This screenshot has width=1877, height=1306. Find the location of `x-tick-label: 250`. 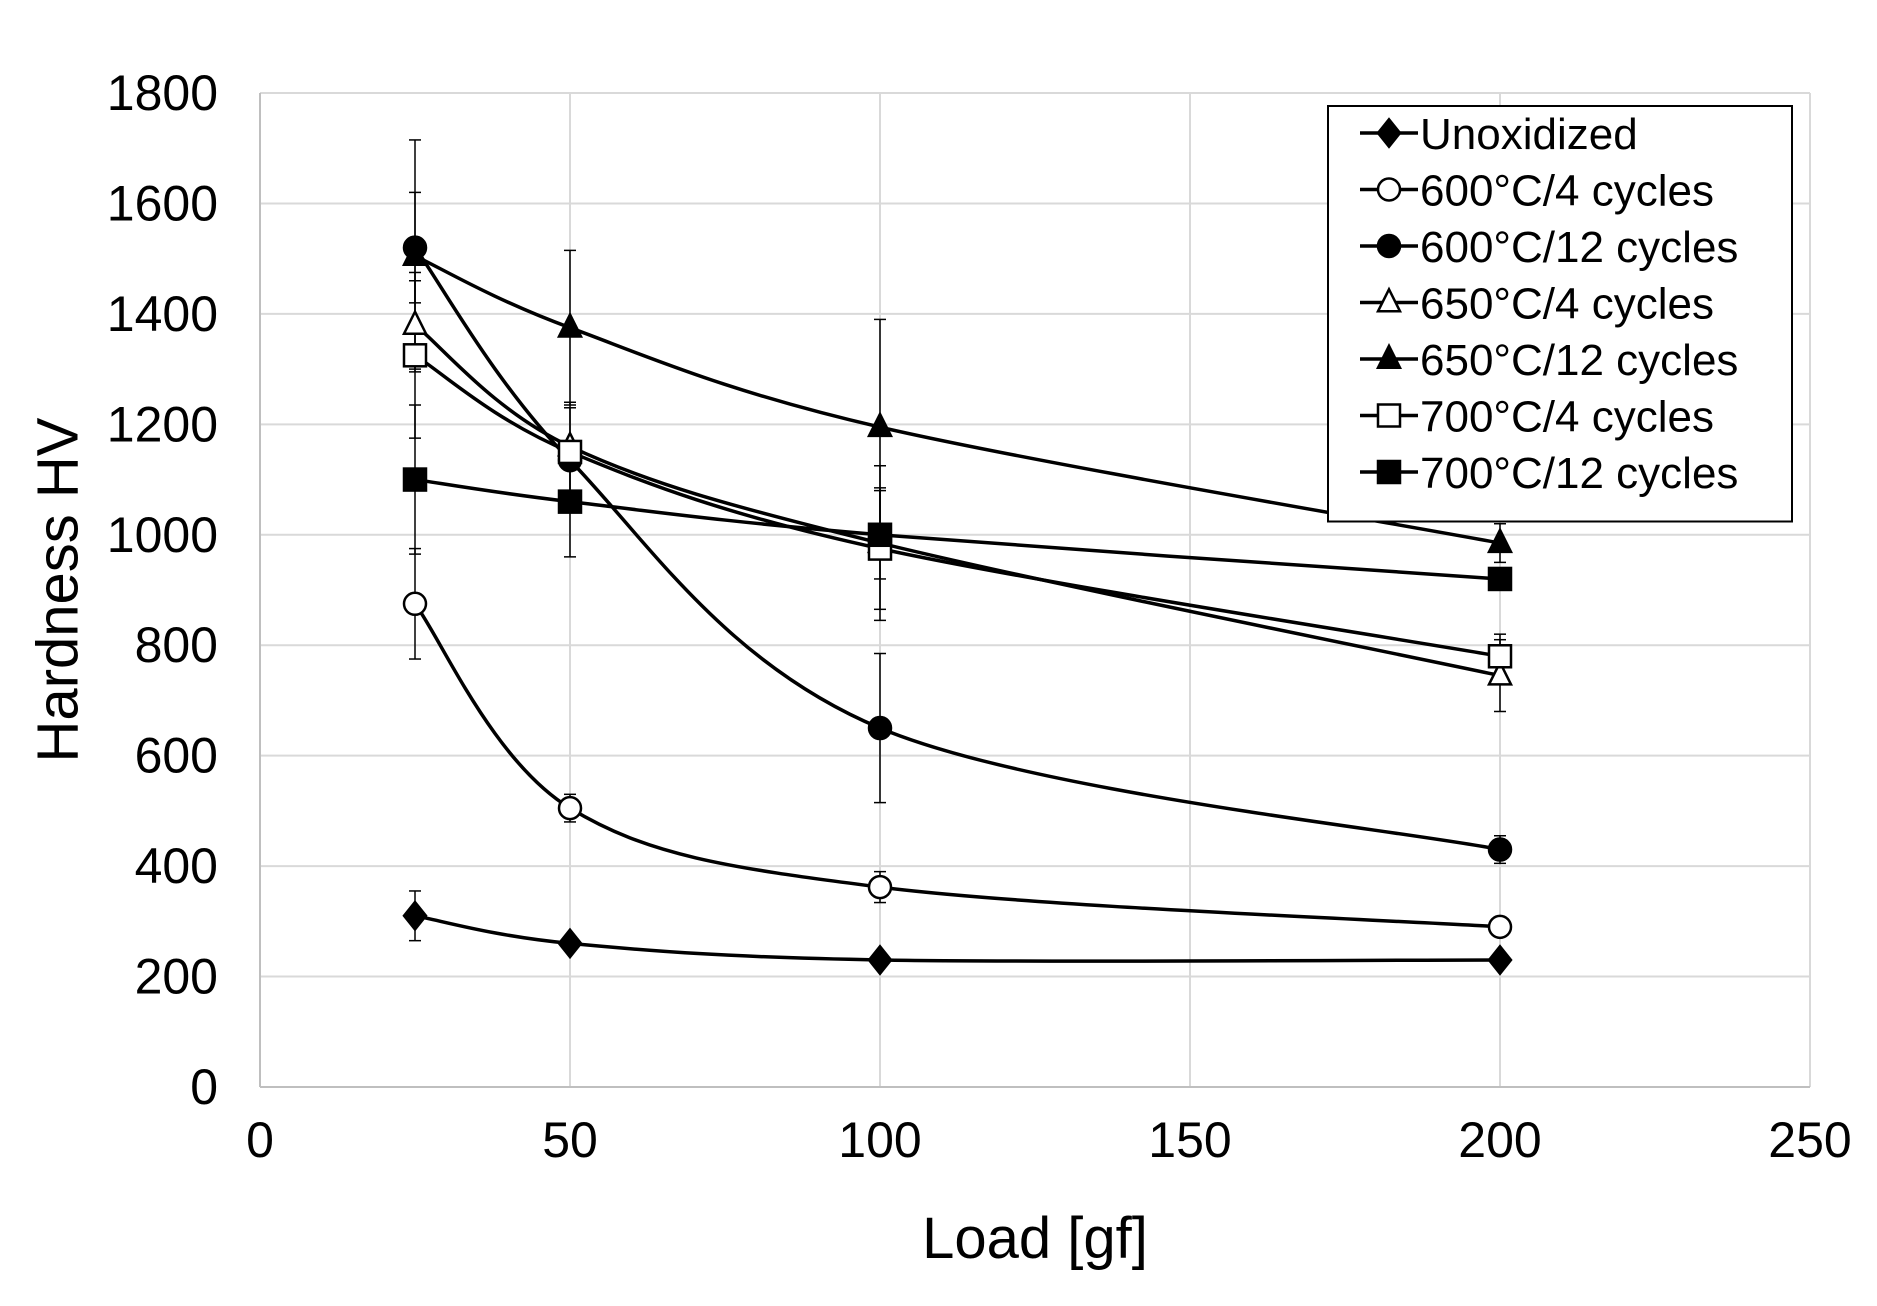

x-tick-label: 250 is located at coordinates (1809, 1140).